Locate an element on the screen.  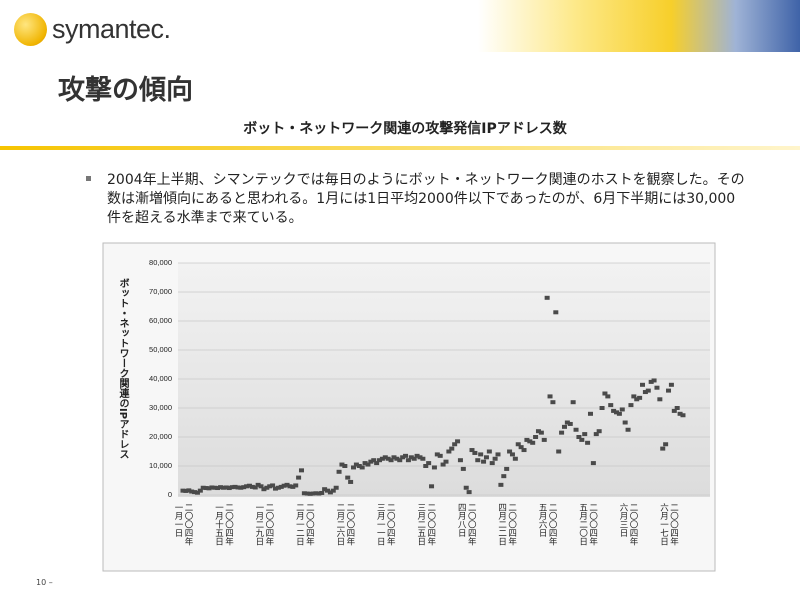
page-number: 10 – is located at coordinates (44, 582).